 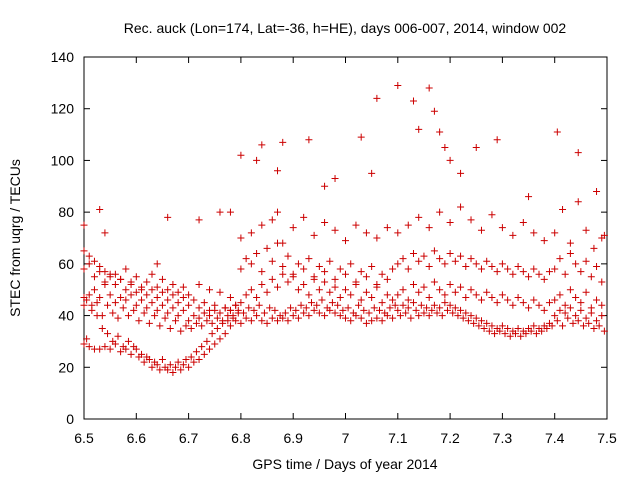 What do you see at coordinates (344, 464) in the screenshot?
I see `x-axis-label: GPS time / Days of year 2014` at bounding box center [344, 464].